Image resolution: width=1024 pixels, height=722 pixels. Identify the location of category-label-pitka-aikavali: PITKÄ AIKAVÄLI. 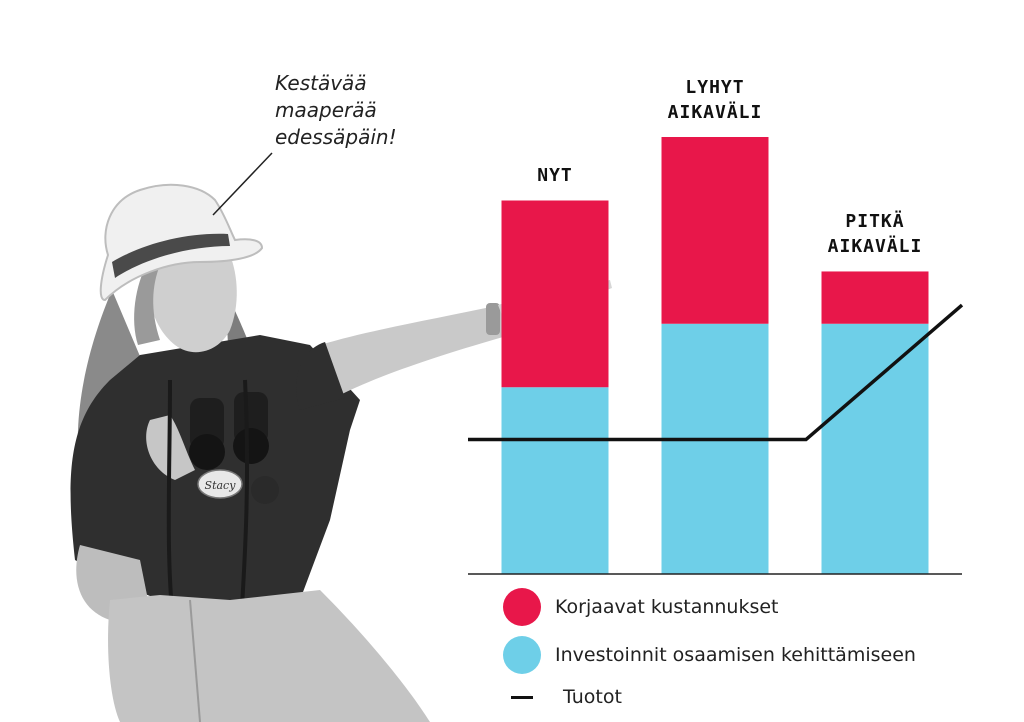
(875, 234).